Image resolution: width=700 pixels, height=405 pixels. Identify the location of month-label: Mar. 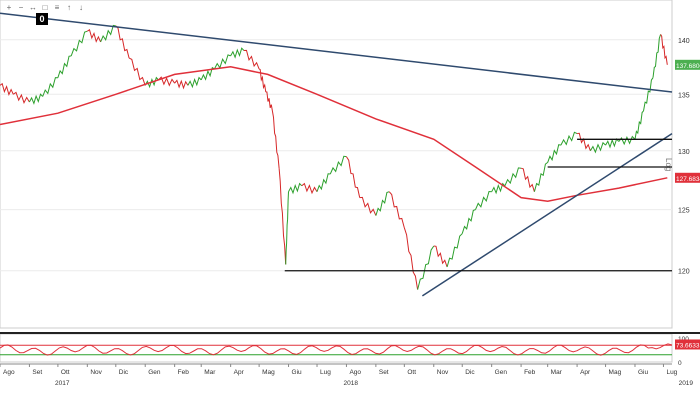
(557, 372).